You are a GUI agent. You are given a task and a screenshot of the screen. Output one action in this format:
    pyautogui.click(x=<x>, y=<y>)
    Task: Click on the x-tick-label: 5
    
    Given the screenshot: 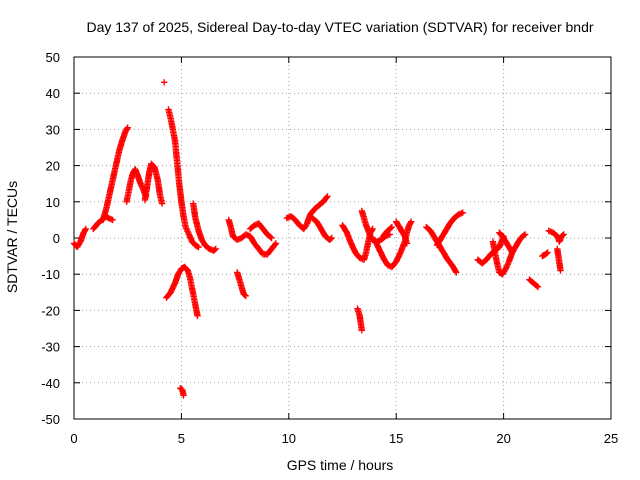 What is the action you would take?
    pyautogui.click(x=181, y=438)
    